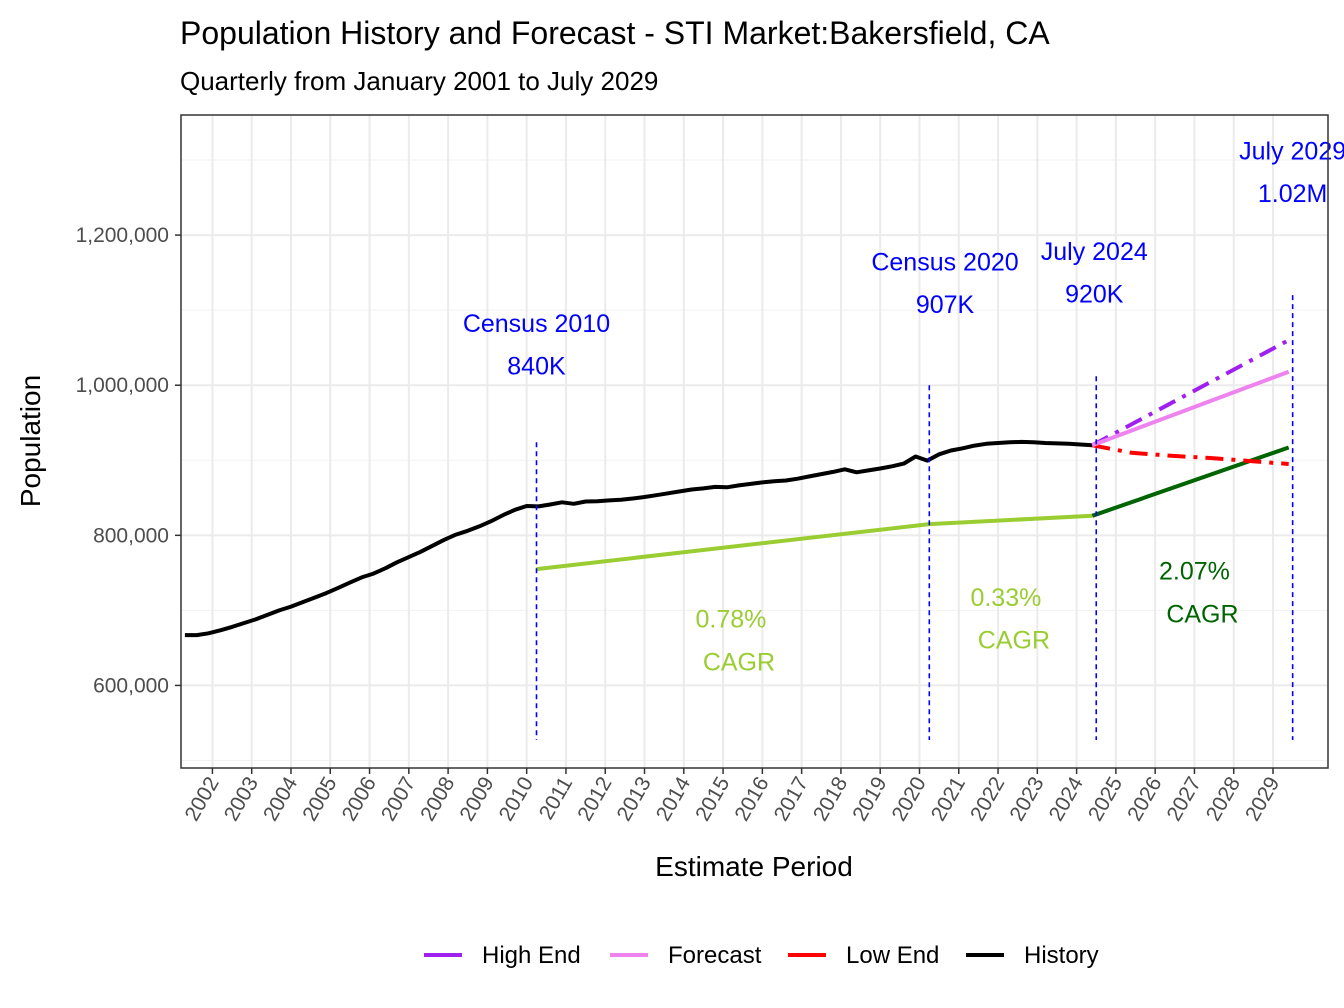 This screenshot has width=1344, height=1008. What do you see at coordinates (1190, 454) in the screenshot?
I see `series-low-end-line` at bounding box center [1190, 454].